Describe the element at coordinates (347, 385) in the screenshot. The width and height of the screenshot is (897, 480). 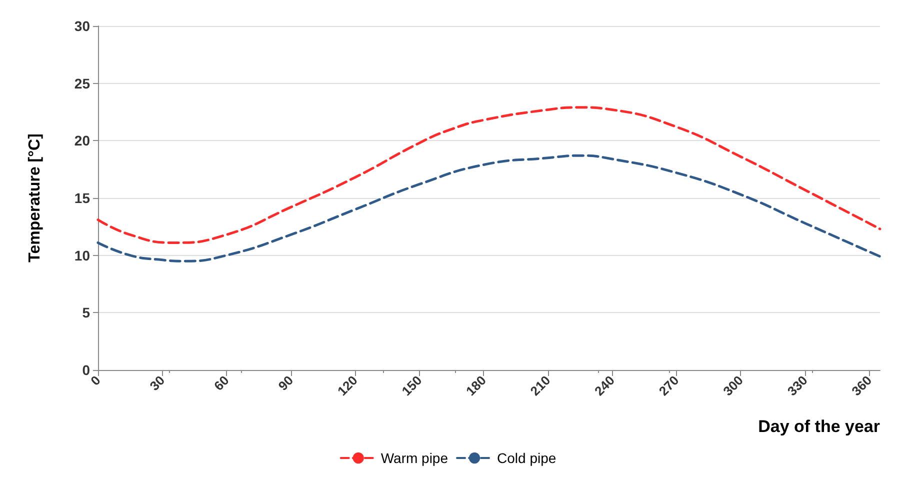
I see `x-tick-label: 120` at that location.